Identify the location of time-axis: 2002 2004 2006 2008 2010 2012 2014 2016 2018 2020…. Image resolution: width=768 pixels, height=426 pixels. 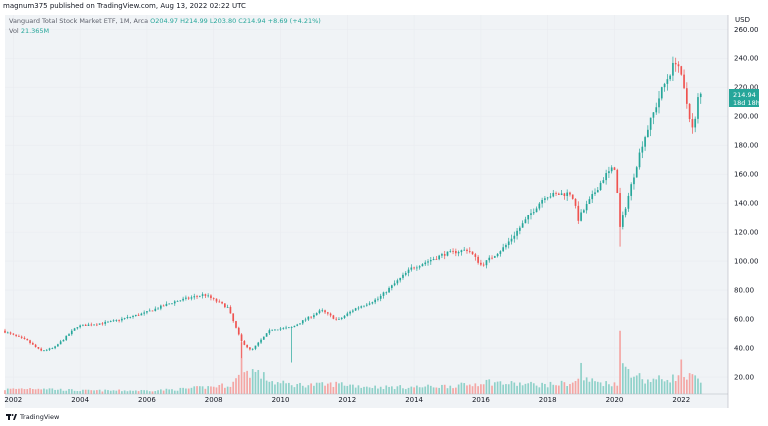
(347, 400).